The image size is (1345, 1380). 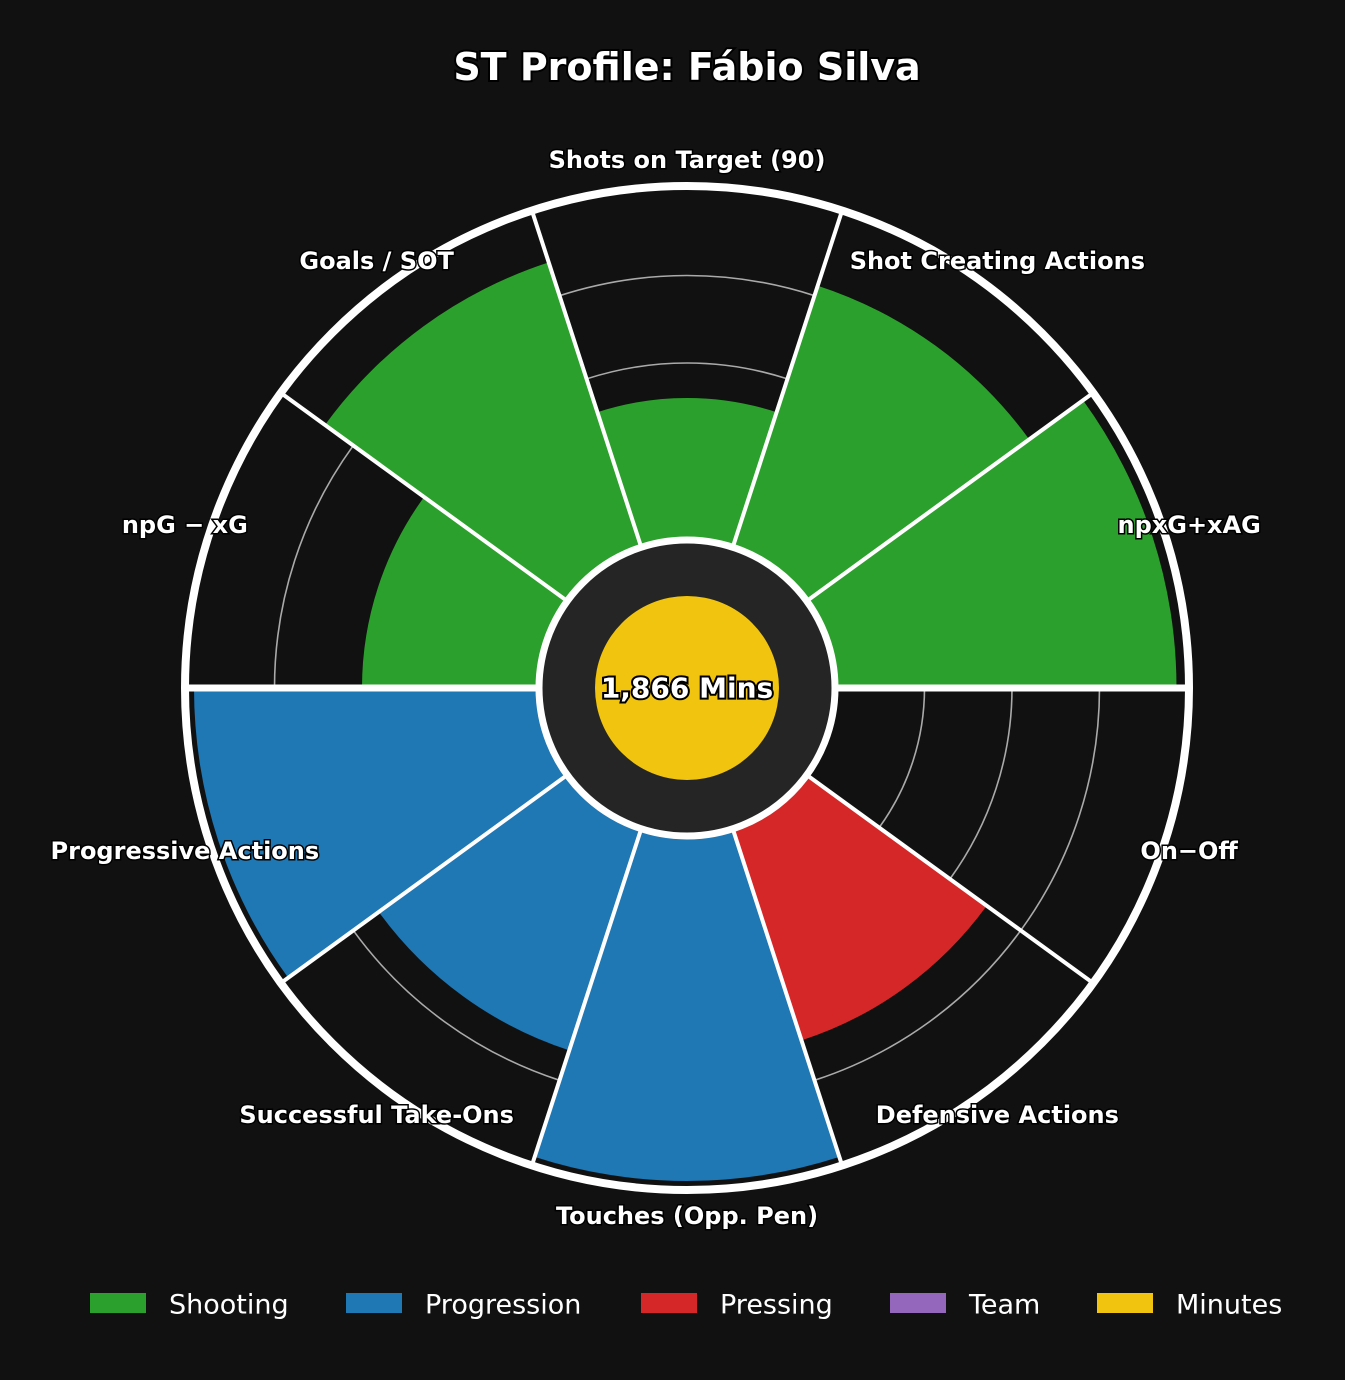 What do you see at coordinates (464, 592) in the screenshot?
I see `bar-npg-xg` at bounding box center [464, 592].